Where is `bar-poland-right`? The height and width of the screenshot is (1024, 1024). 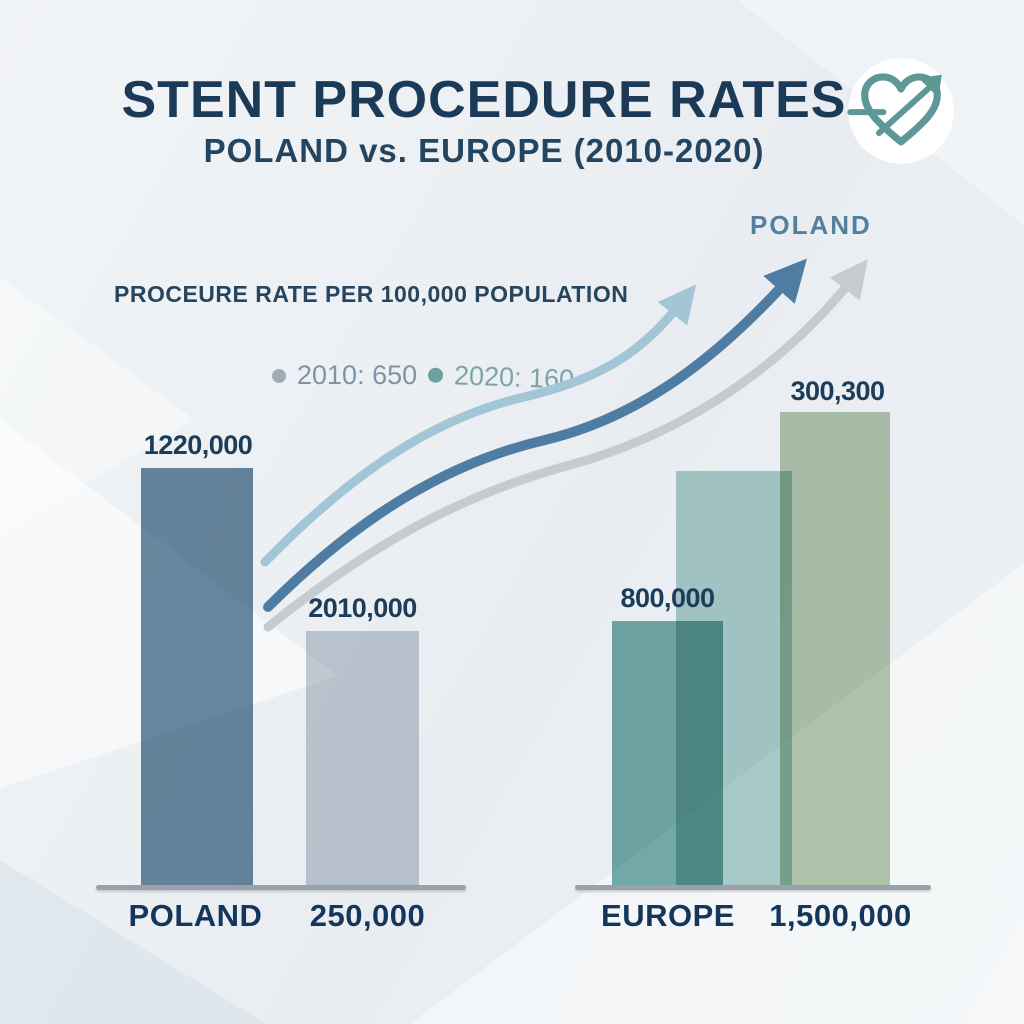 bar-poland-right is located at coordinates (362, 759).